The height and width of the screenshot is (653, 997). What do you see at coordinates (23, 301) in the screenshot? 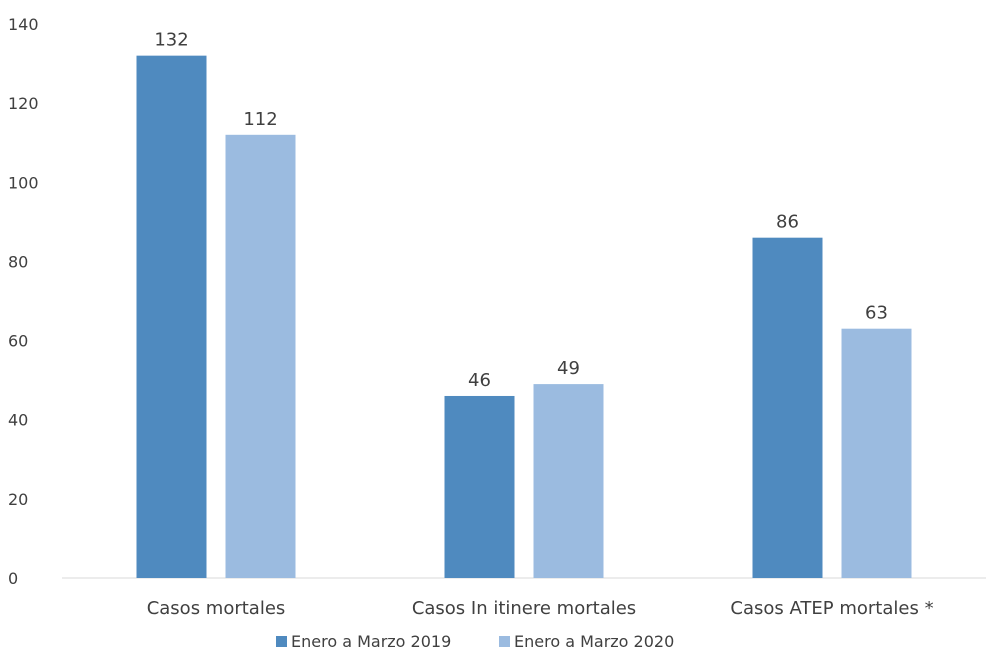
I see `y-axis: 0 20 40 60 80 100 120 140` at bounding box center [23, 301].